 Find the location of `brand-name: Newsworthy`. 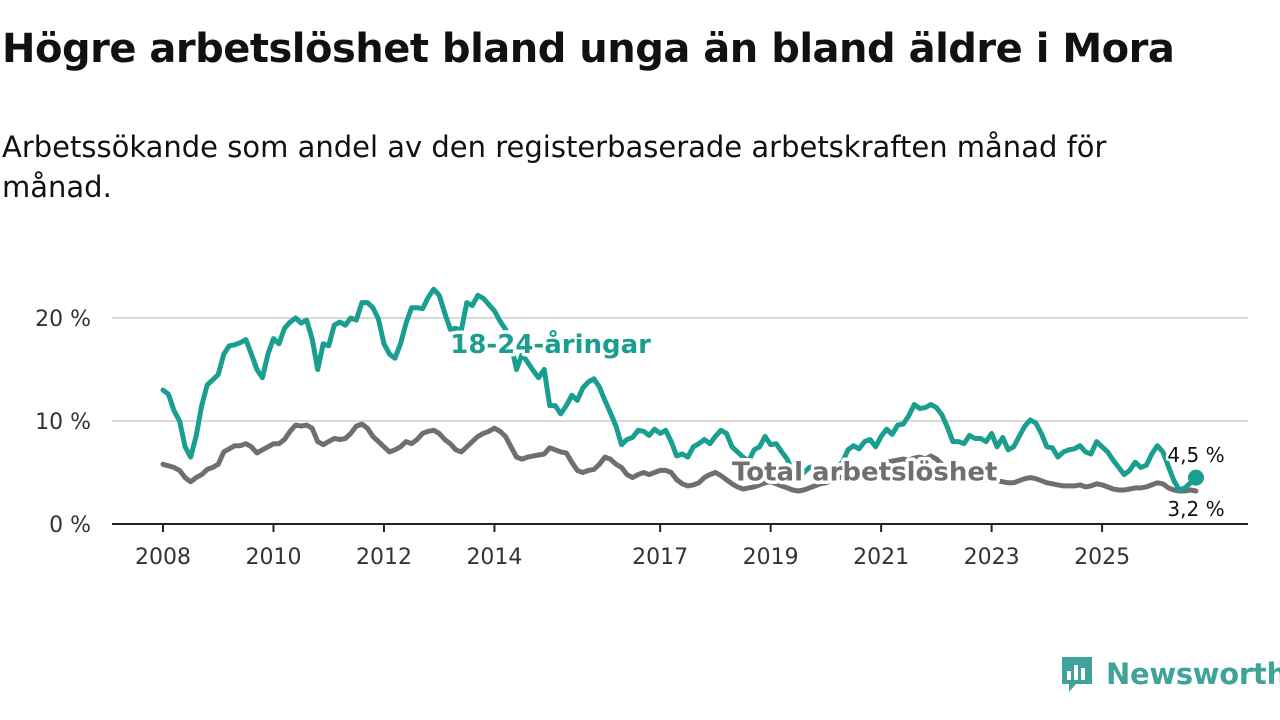

brand-name: Newsworthy is located at coordinates (1193, 674).